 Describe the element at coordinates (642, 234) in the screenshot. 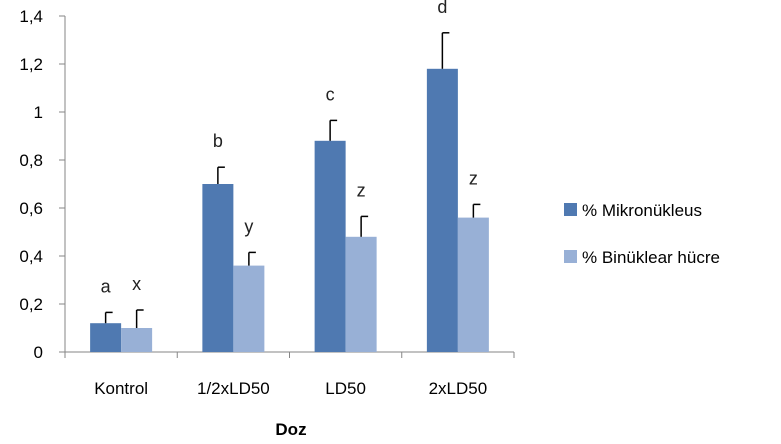

I see `legend: % Mikronükleus % Binüklear hücre` at that location.